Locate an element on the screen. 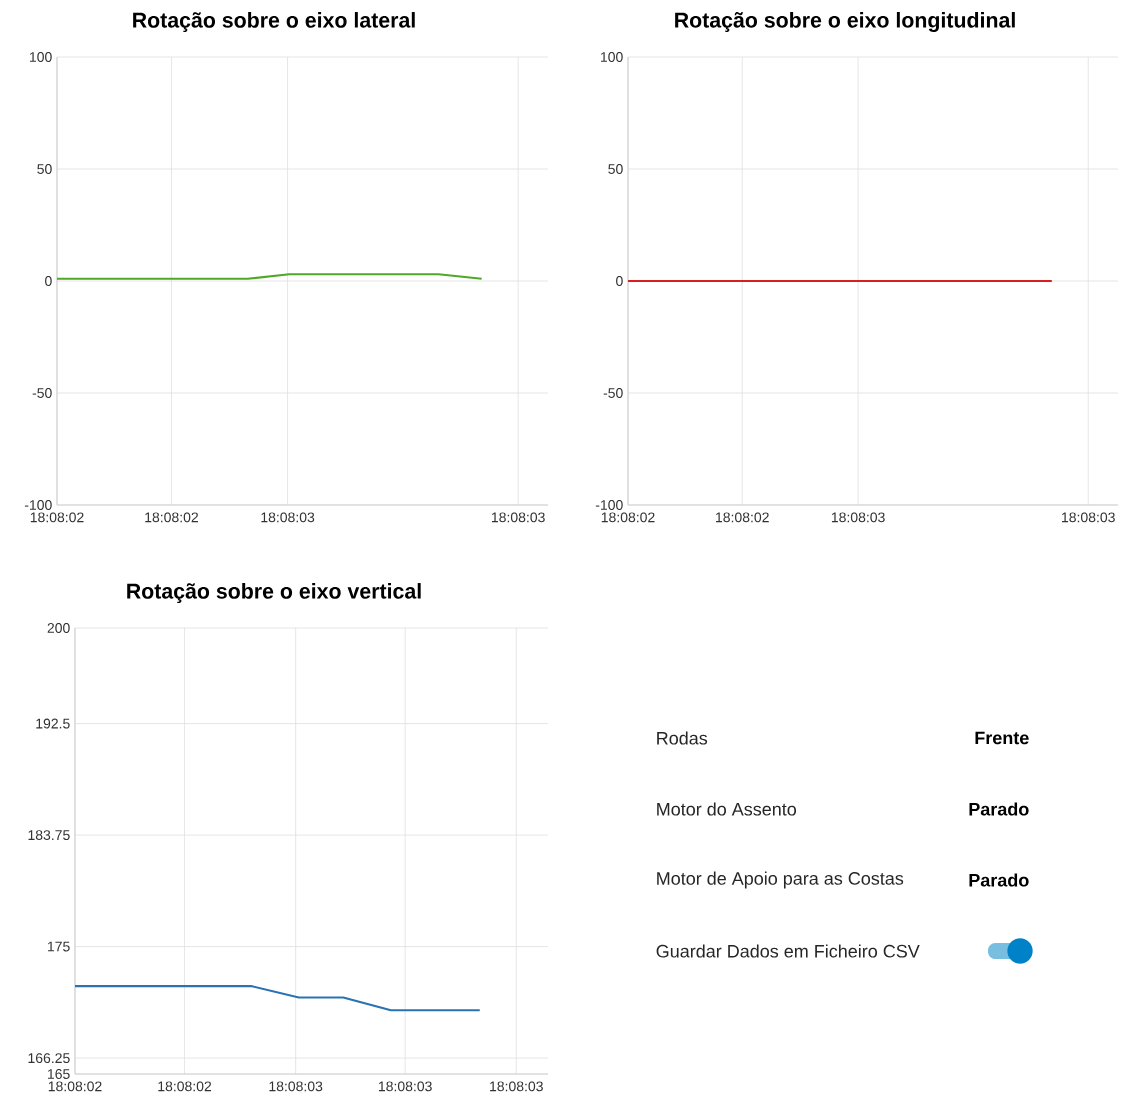 The width and height of the screenshot is (1123, 1106). y-tick-label: 175 is located at coordinates (59, 946).